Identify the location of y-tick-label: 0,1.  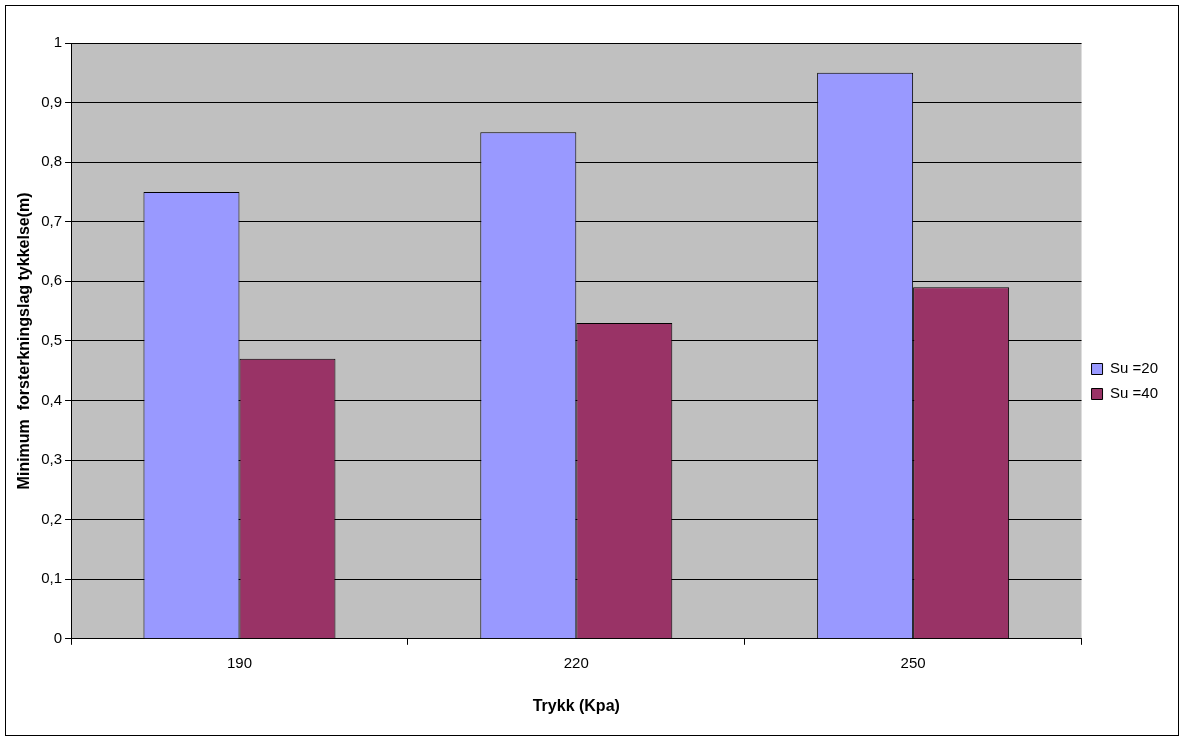
(52, 578).